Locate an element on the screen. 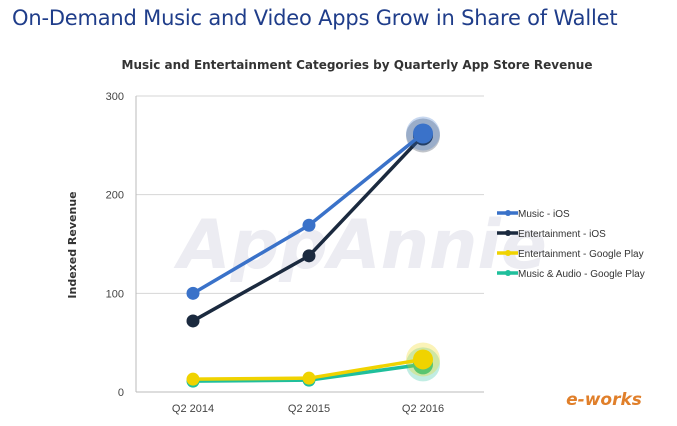 This screenshot has width=677, height=426. legend-item: Entertainment - Google Play is located at coordinates (570, 254).